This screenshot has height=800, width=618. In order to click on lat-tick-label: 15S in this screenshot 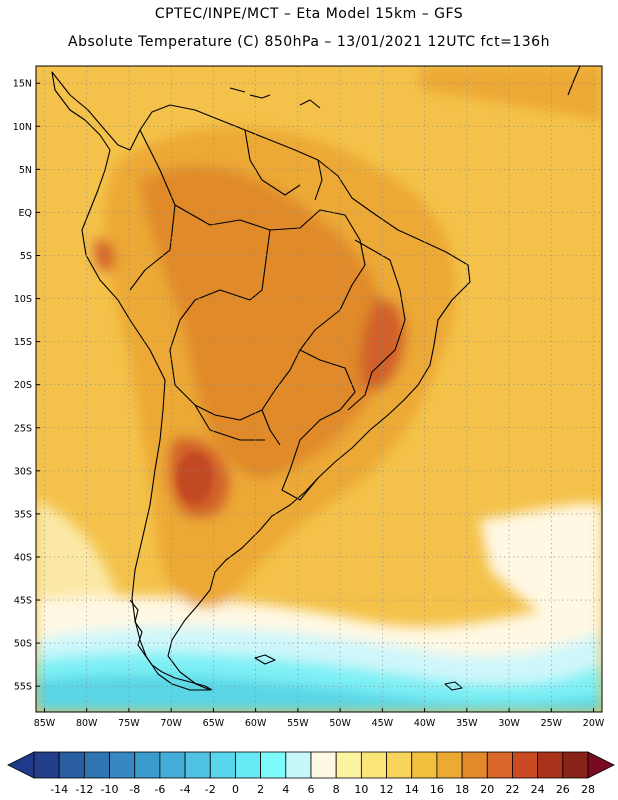, I will do `click(23, 342)`.